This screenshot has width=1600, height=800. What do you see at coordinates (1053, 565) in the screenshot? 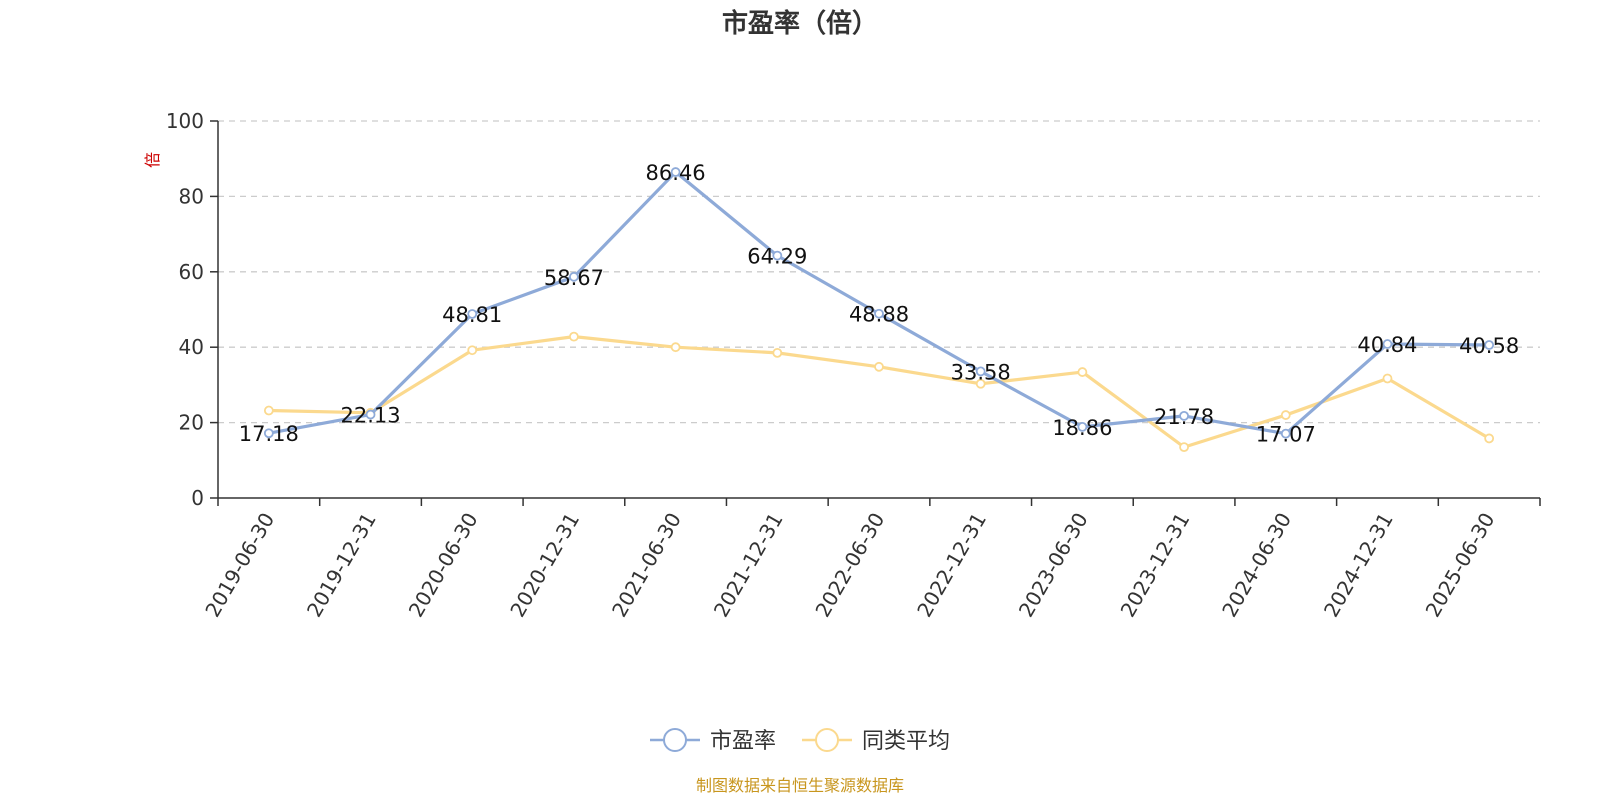
I see `x-tick-label: 2023-06-30` at bounding box center [1053, 565].